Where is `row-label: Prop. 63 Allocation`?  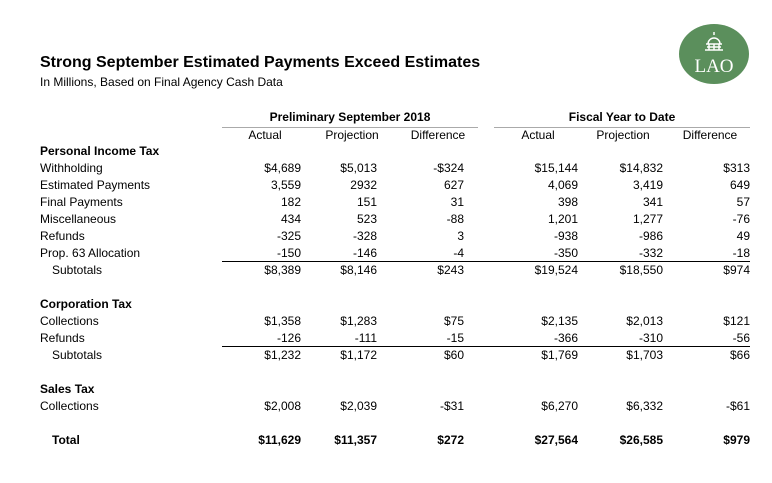 row-label: Prop. 63 Allocation is located at coordinates (90, 253).